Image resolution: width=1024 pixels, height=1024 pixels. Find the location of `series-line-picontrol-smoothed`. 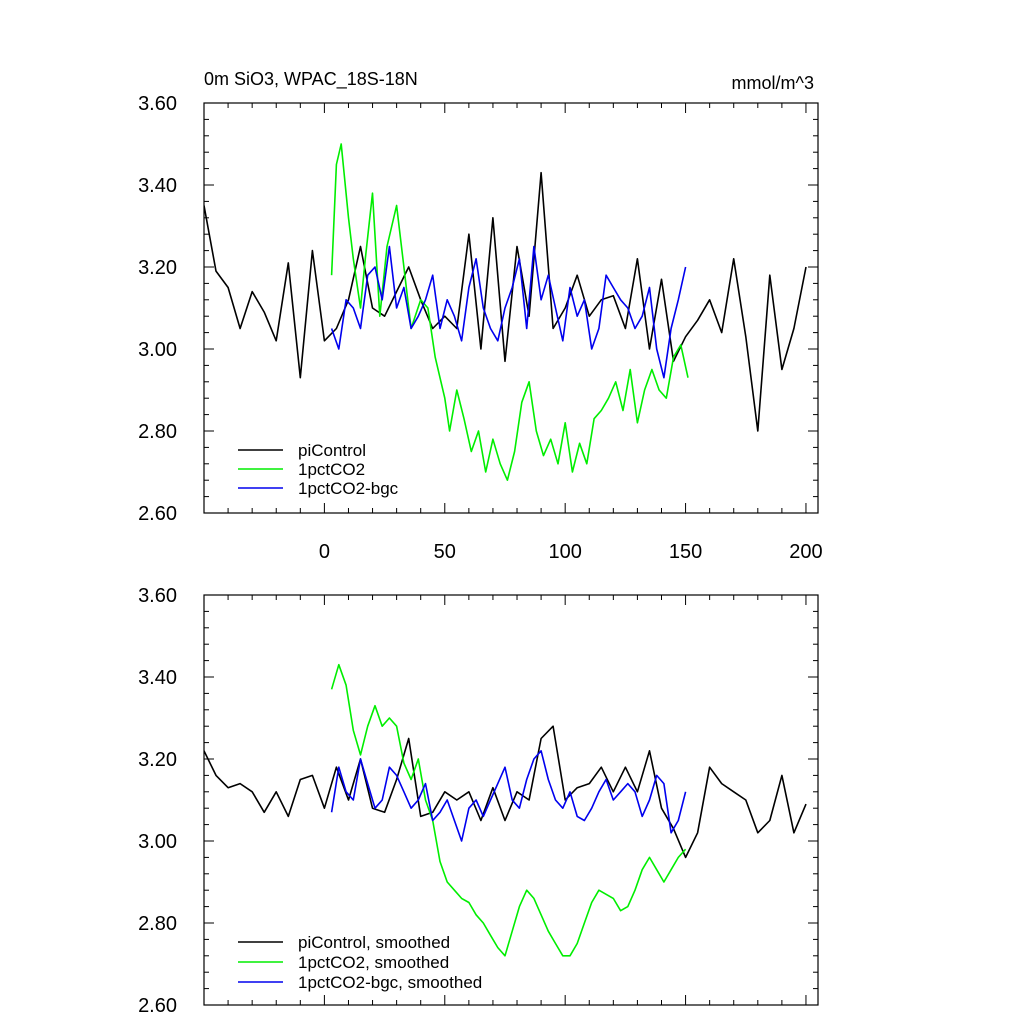

series-line-picontrol-smoothed is located at coordinates (505, 792).